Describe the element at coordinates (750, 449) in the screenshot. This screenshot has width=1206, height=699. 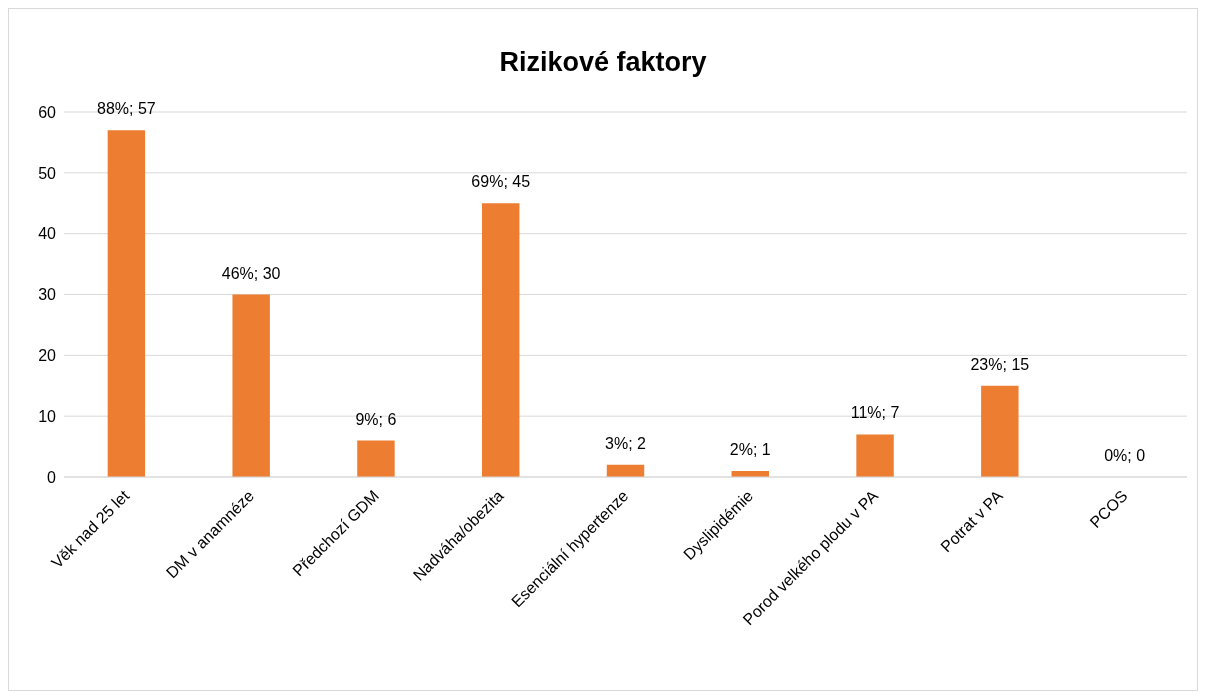
I see `data-label: 2%; 1` at that location.